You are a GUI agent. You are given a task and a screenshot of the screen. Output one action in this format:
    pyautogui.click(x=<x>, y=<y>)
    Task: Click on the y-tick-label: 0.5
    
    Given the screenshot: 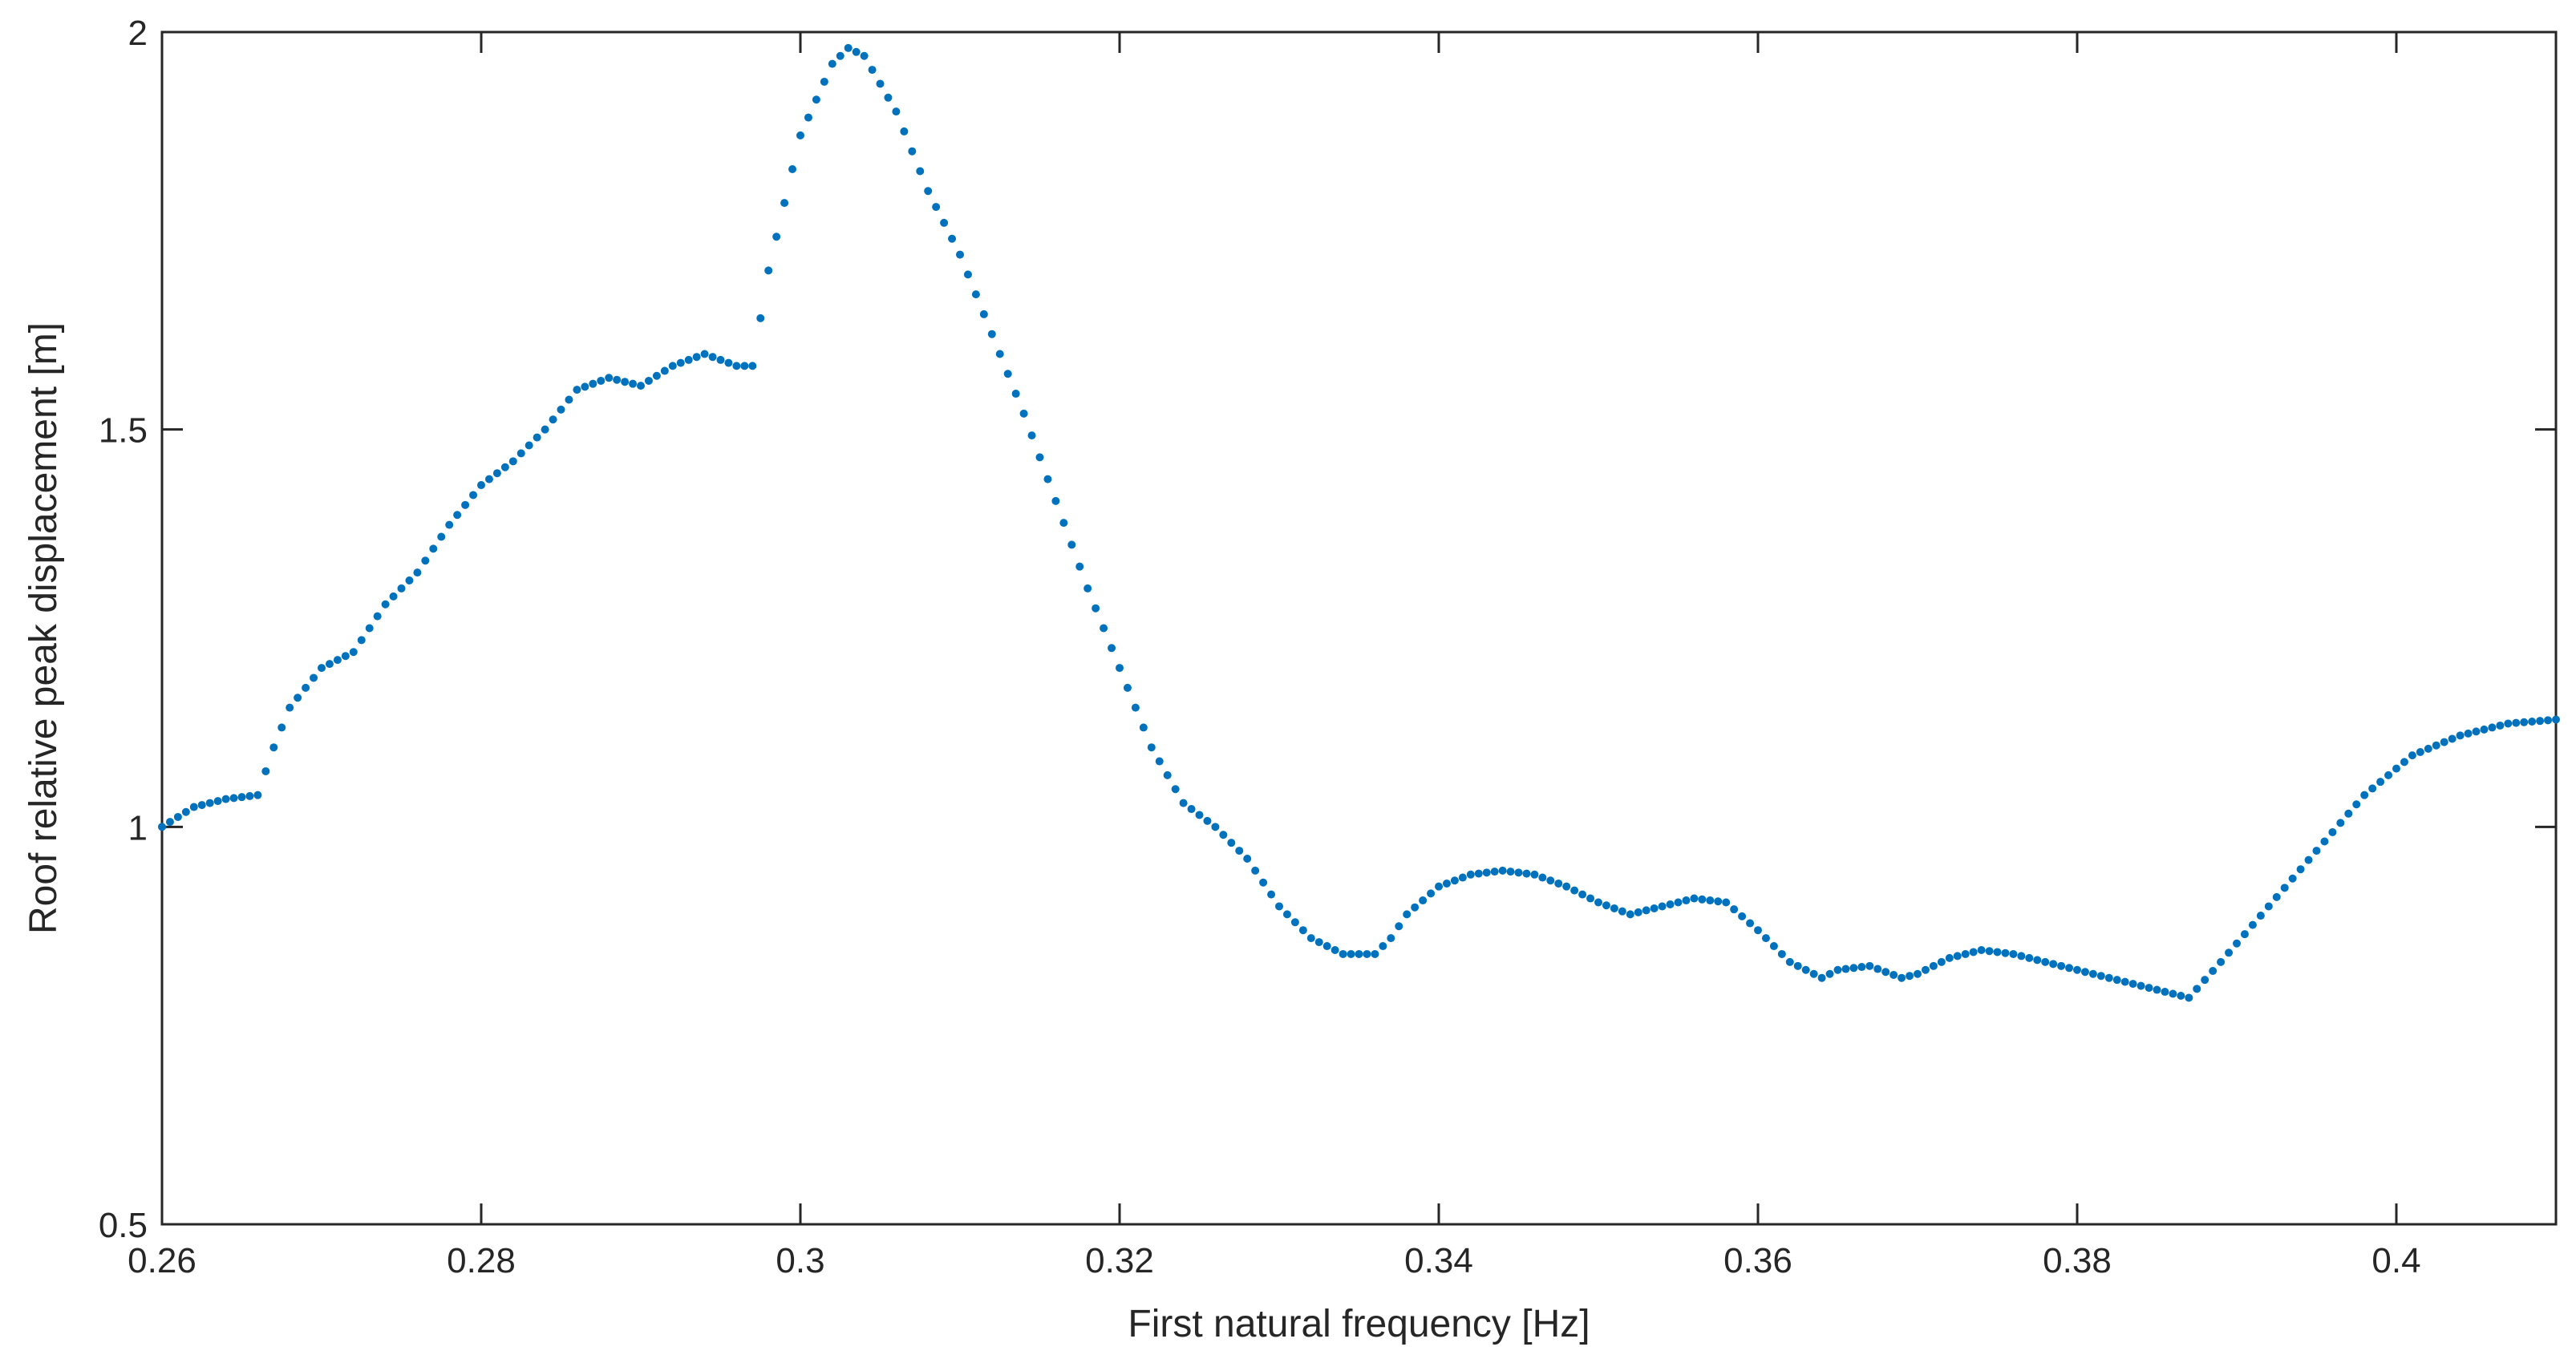 What is the action you would take?
    pyautogui.click(x=123, y=1225)
    